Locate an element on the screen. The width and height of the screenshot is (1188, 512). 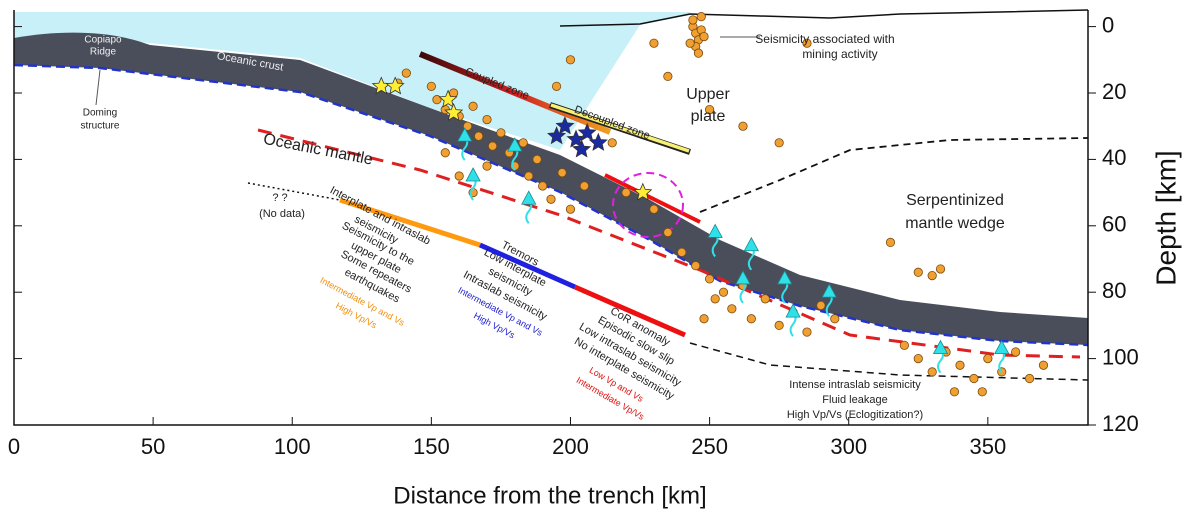
lower-dashed is located at coordinates (889, 361).